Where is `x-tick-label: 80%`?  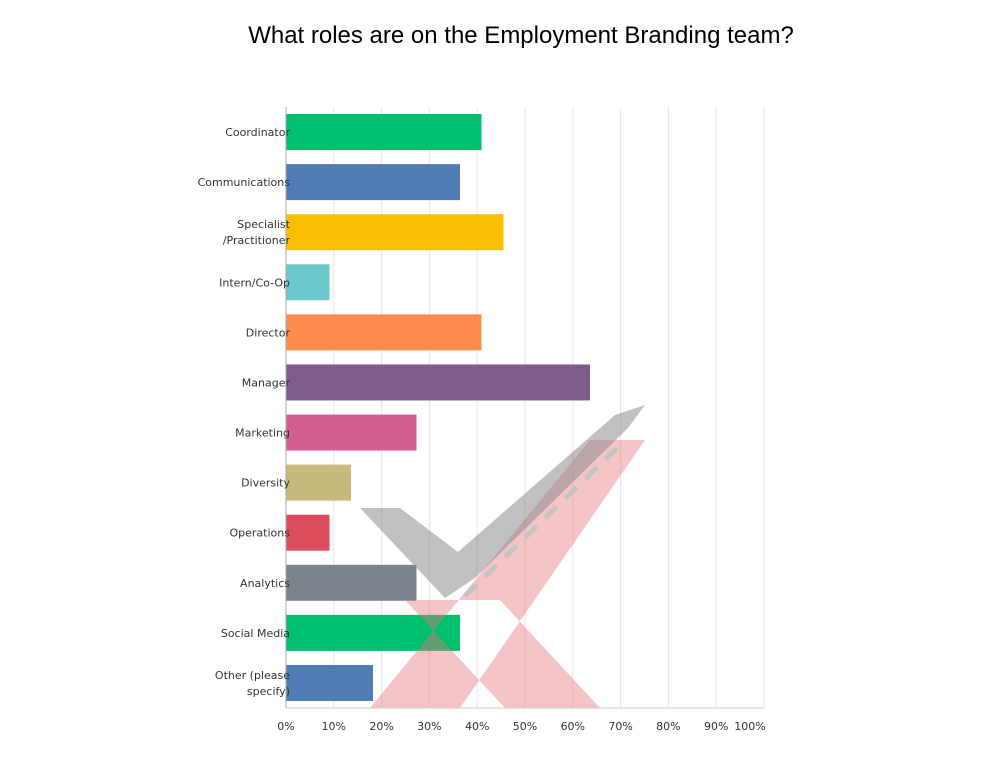
x-tick-label: 80% is located at coordinates (668, 726).